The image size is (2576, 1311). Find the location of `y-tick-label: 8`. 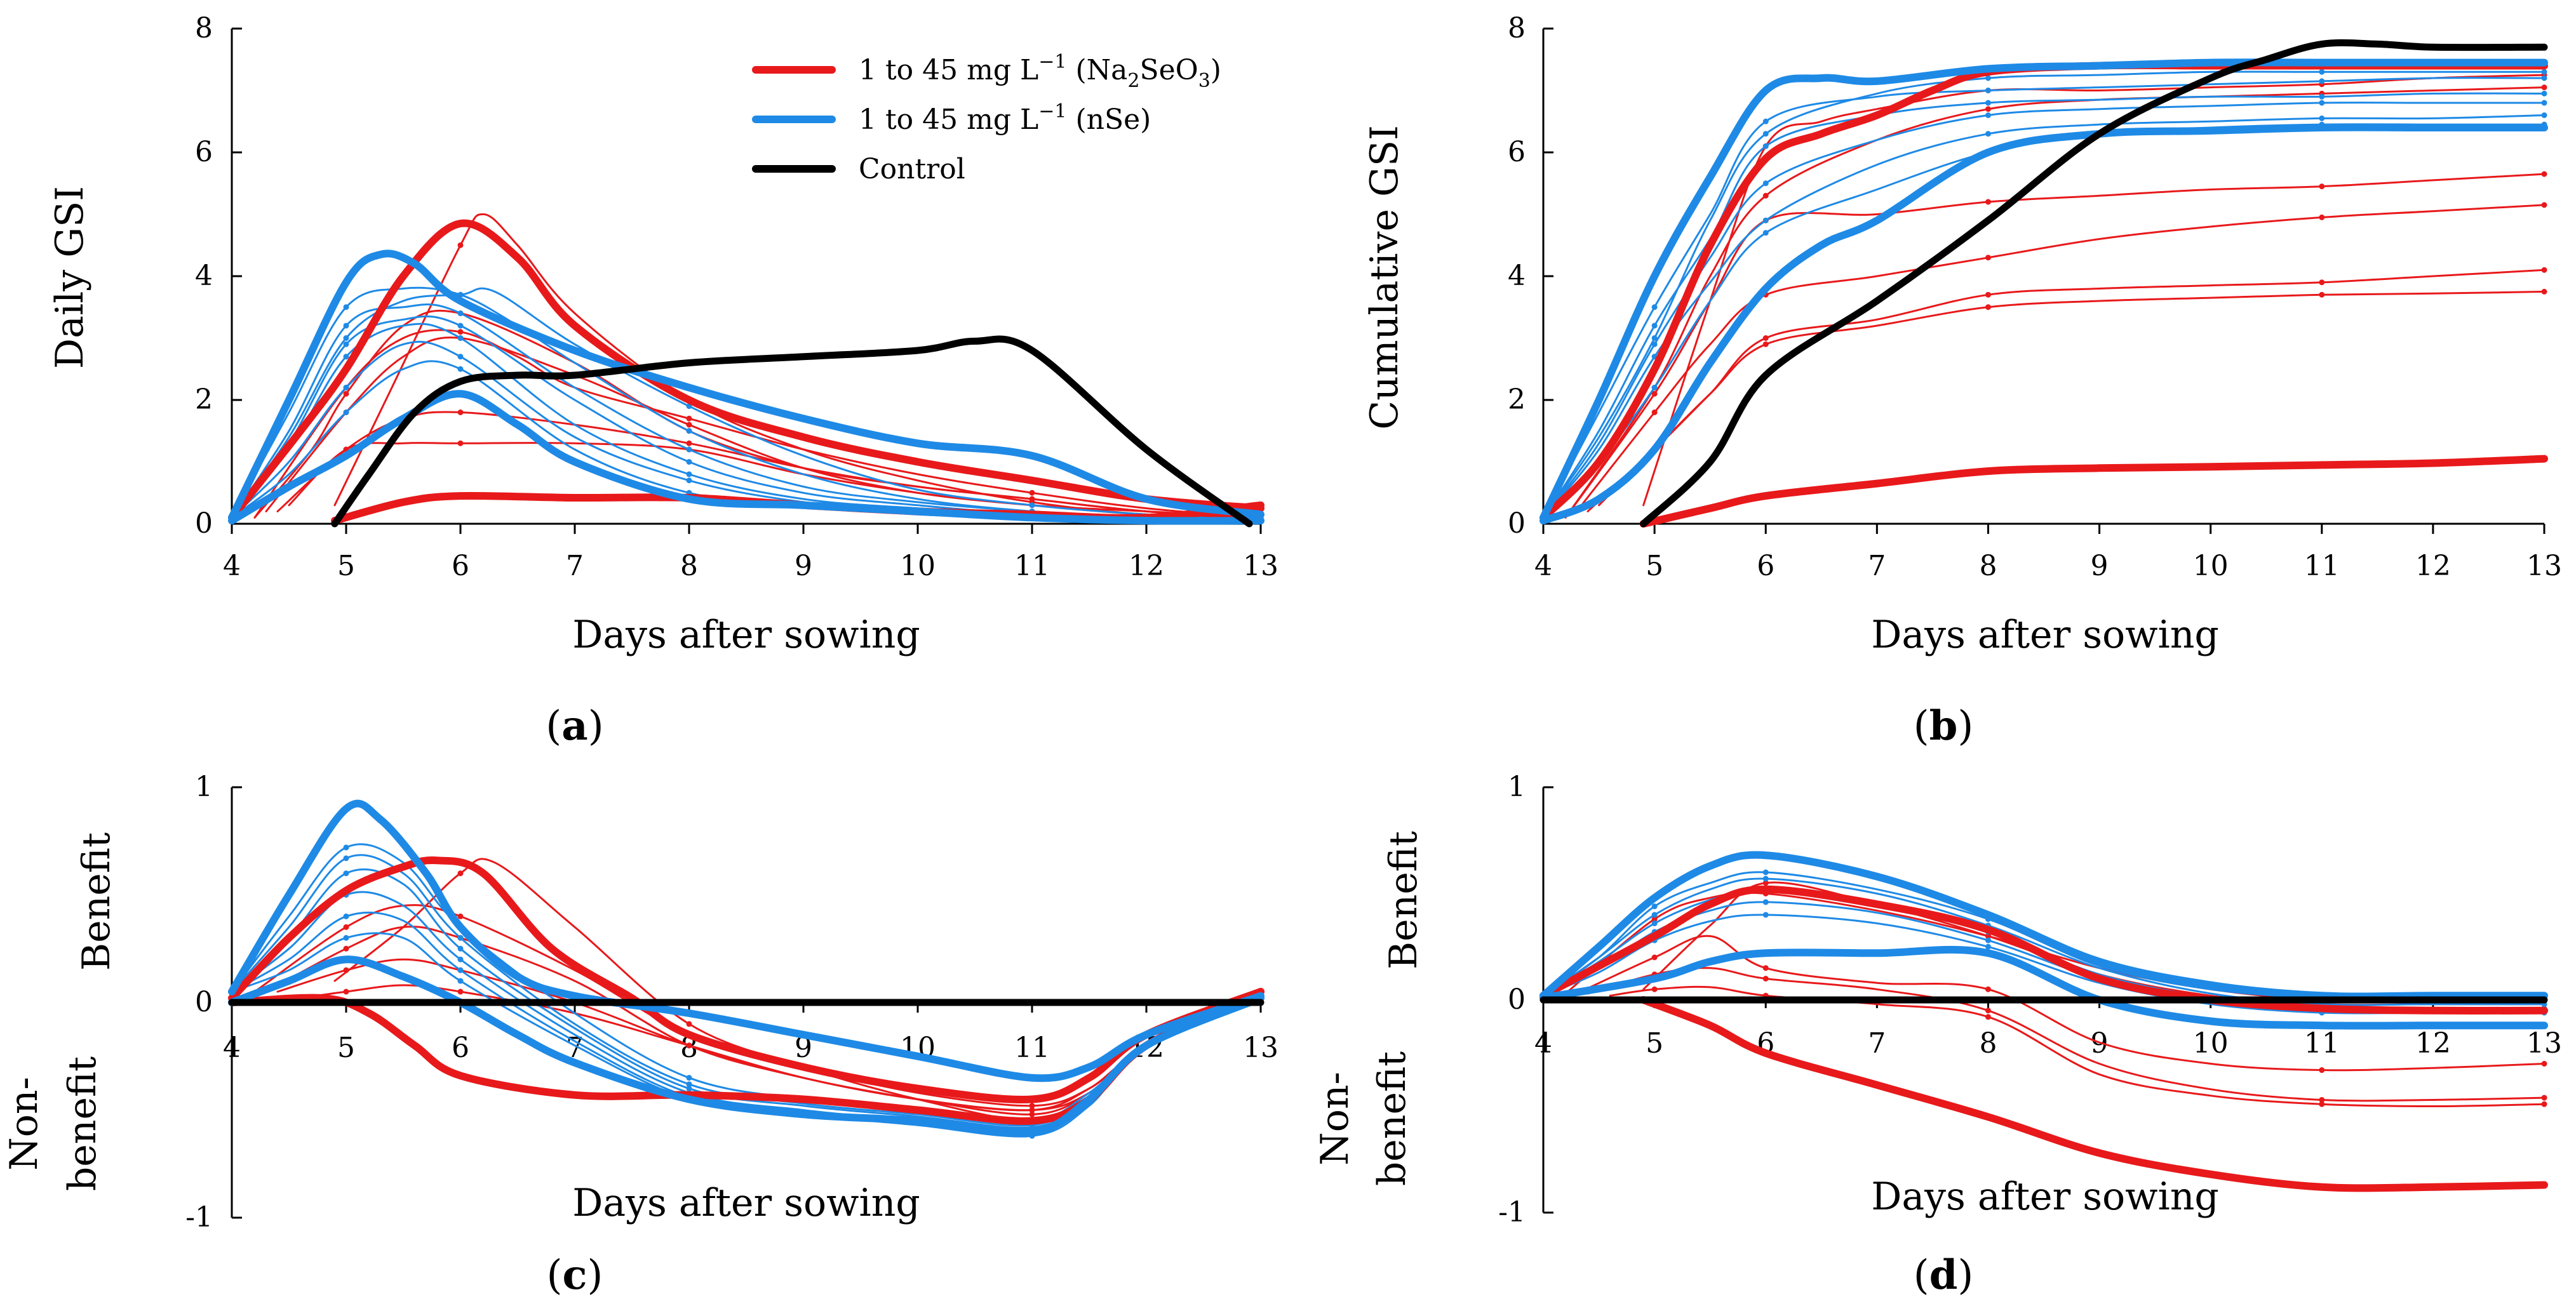

y-tick-label: 8 is located at coordinates (1517, 28).